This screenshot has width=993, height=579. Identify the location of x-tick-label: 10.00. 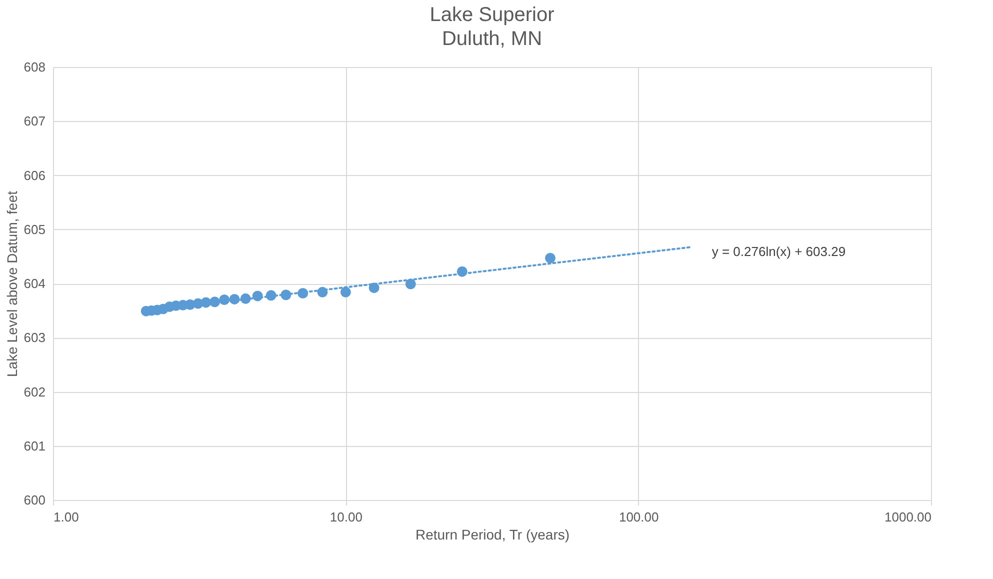
(346, 517).